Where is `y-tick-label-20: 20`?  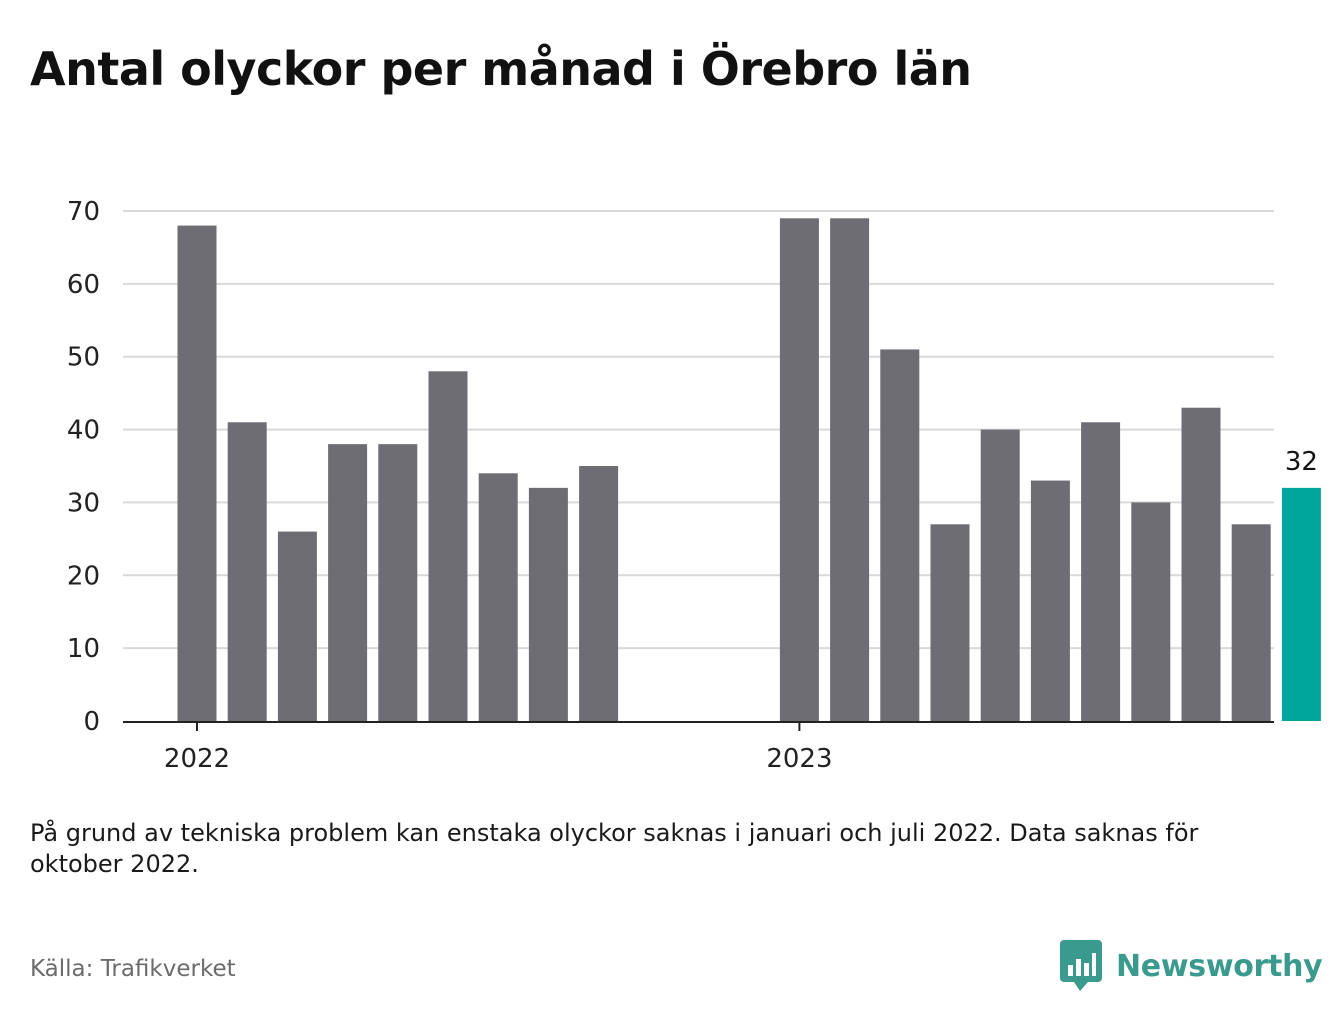
y-tick-label-20: 20 is located at coordinates (83, 576).